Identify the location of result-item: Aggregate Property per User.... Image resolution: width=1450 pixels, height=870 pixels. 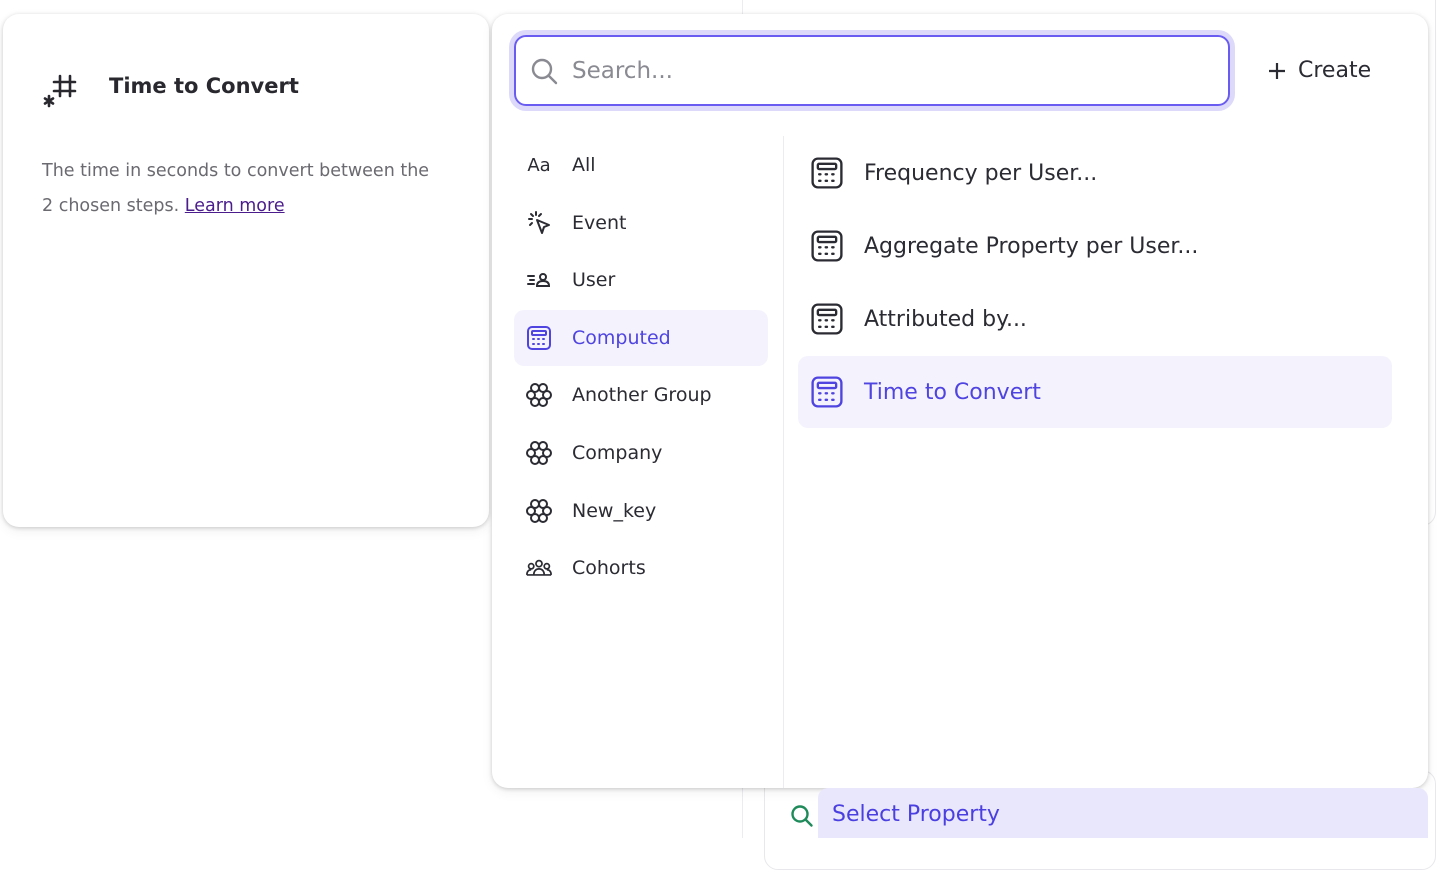
(1095, 246).